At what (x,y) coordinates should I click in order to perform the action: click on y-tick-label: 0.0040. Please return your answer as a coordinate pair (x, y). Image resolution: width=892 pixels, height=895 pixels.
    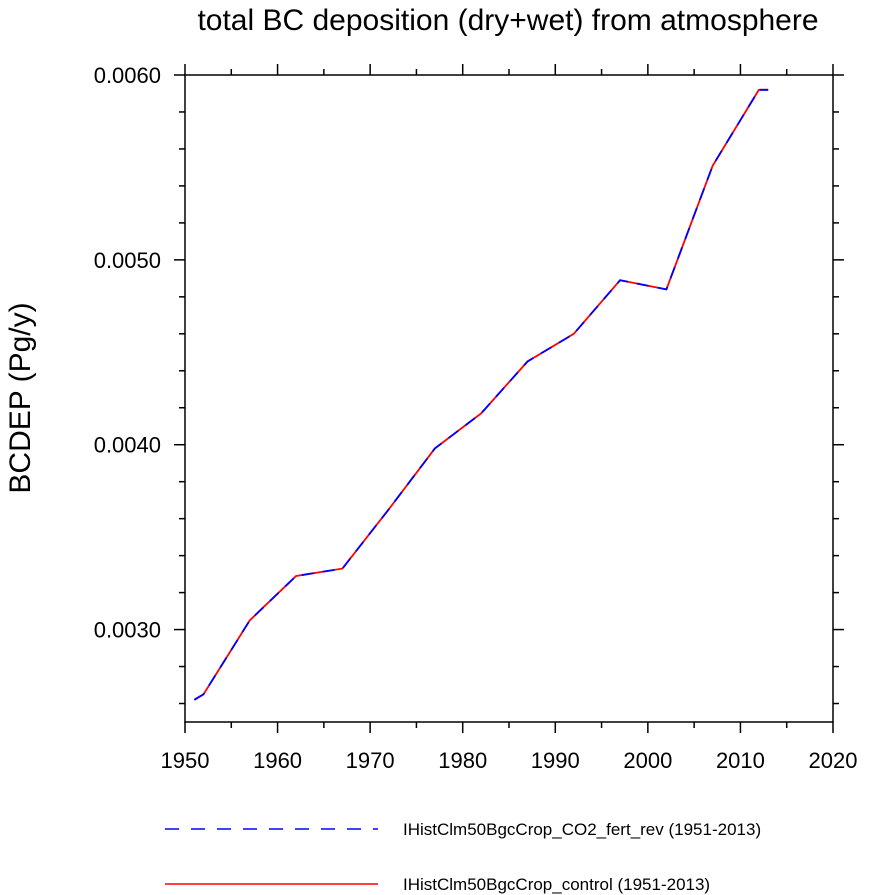
    Looking at the image, I should click on (127, 445).